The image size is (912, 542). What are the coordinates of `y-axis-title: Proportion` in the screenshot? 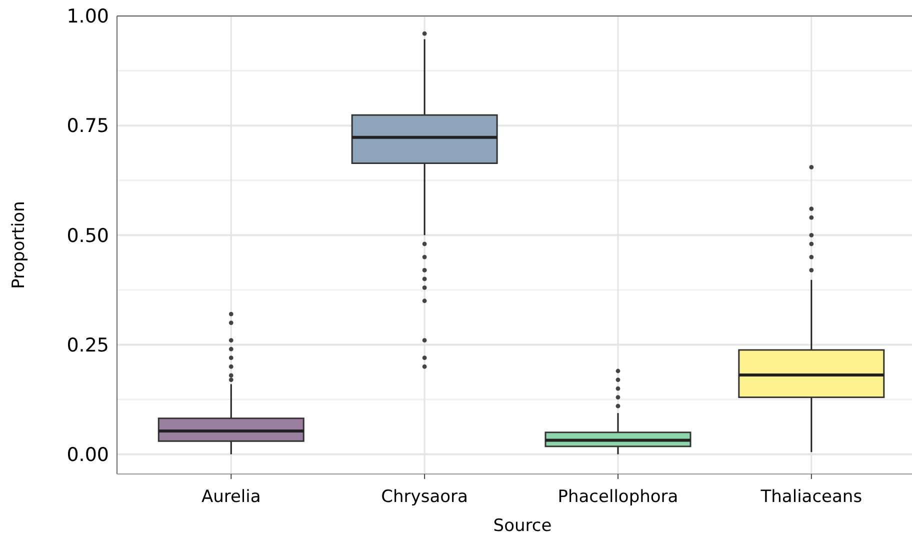 It's located at (19, 245).